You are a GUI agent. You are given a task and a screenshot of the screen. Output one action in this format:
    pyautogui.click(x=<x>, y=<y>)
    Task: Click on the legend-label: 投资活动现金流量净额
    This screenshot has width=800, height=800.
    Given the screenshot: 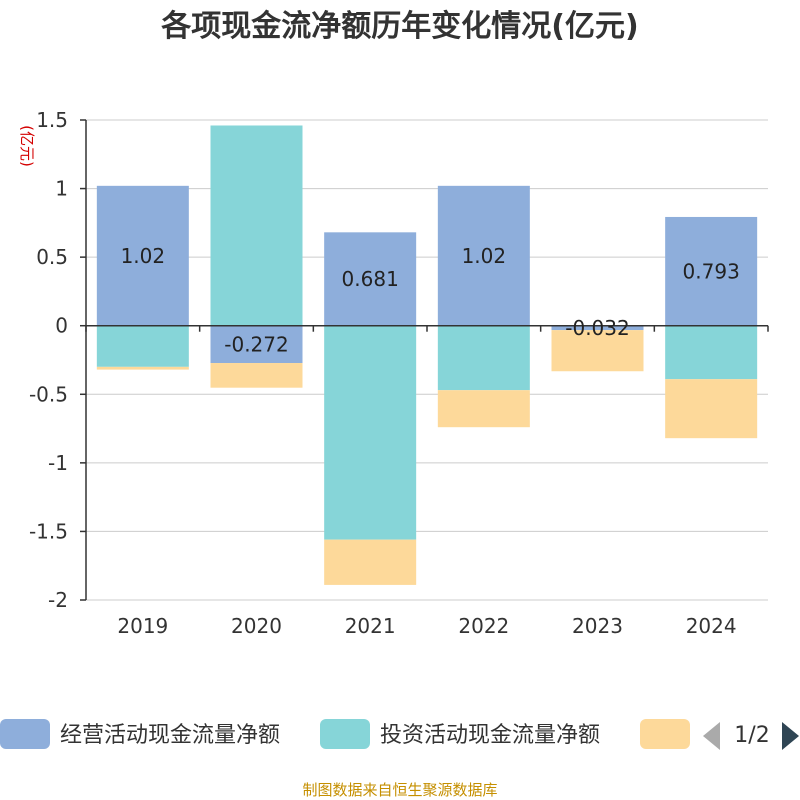 What is the action you would take?
    pyautogui.click(x=490, y=735)
    